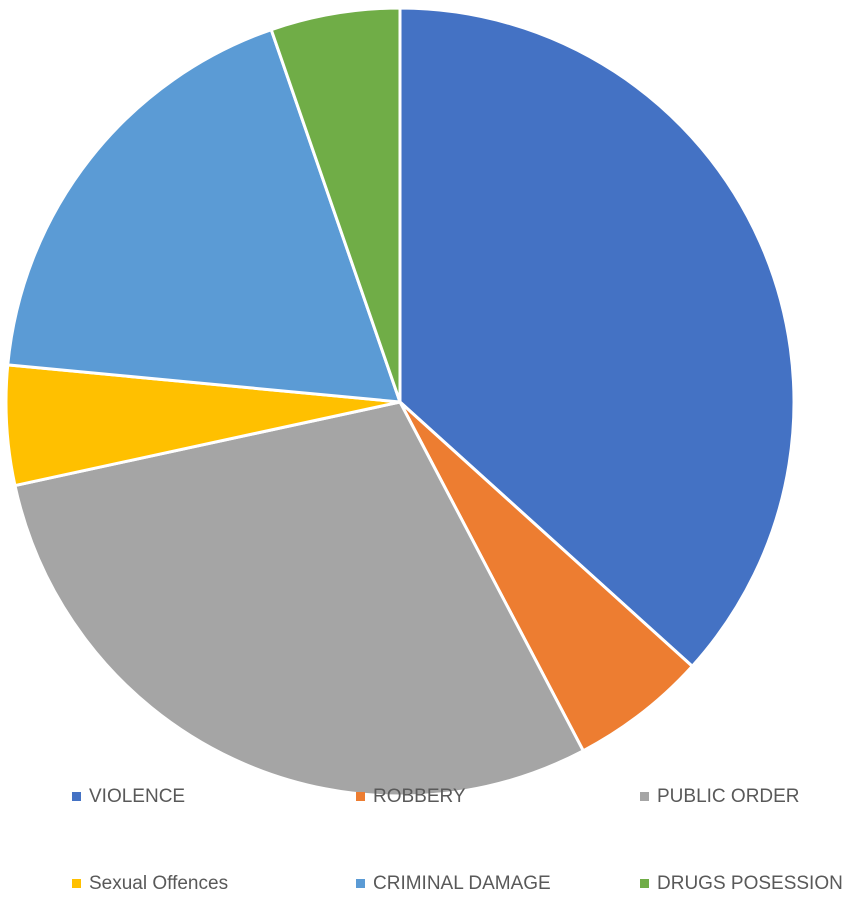  Describe the element at coordinates (546, 576) in the screenshot. I see `pie-slice-robbery` at that location.